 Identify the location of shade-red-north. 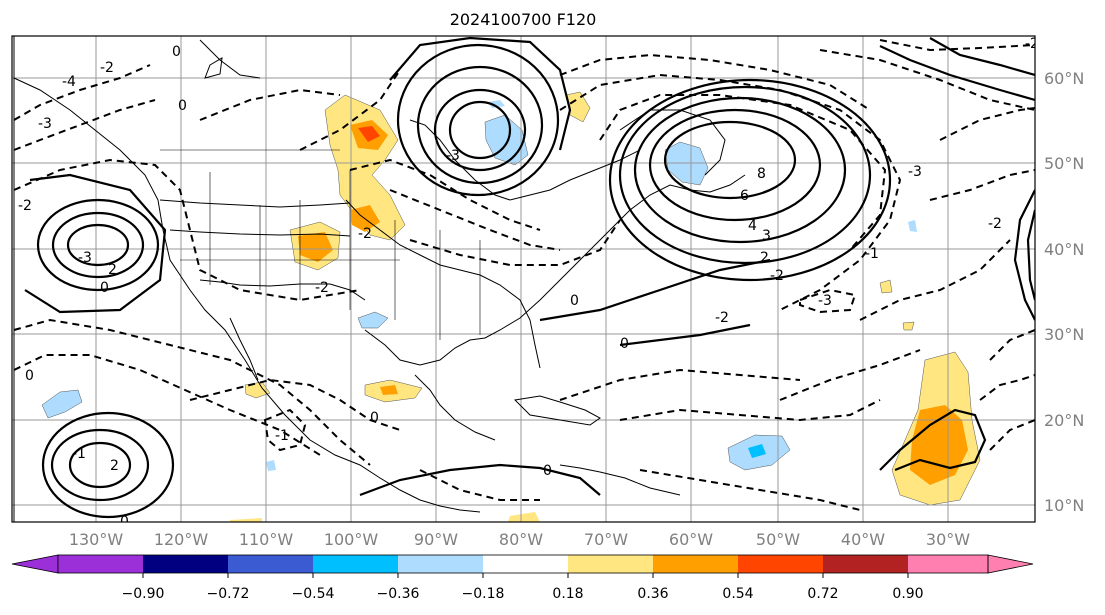
(369, 134).